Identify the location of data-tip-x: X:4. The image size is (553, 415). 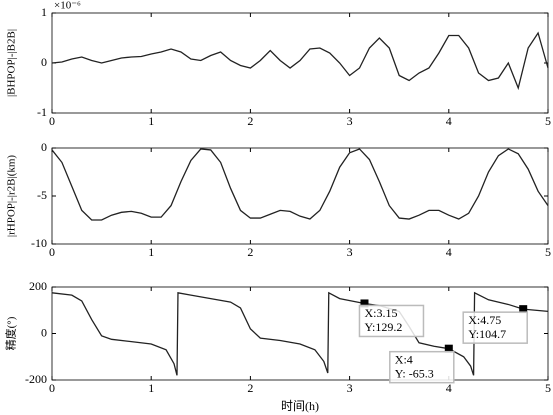
(404, 359).